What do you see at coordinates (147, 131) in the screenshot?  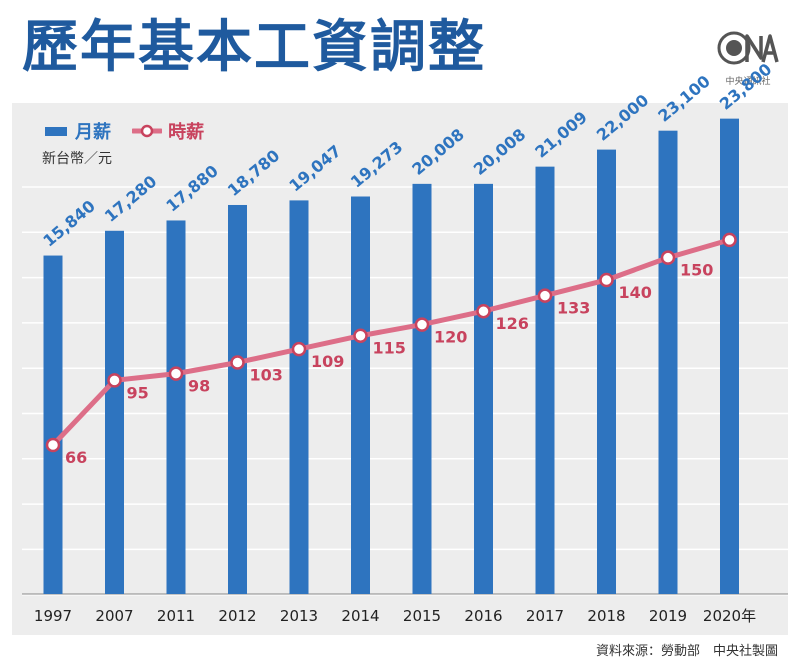 I see `legend-line-swatch` at bounding box center [147, 131].